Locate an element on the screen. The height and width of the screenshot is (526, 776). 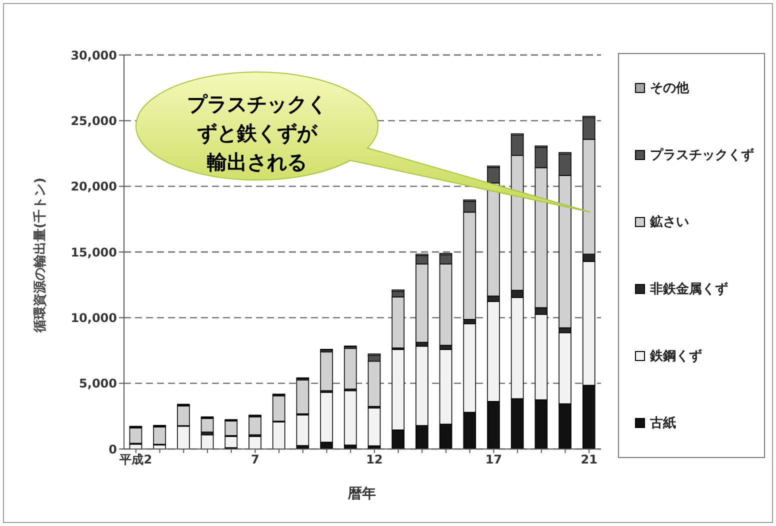
x-tick-label: 12 is located at coordinates (374, 459).